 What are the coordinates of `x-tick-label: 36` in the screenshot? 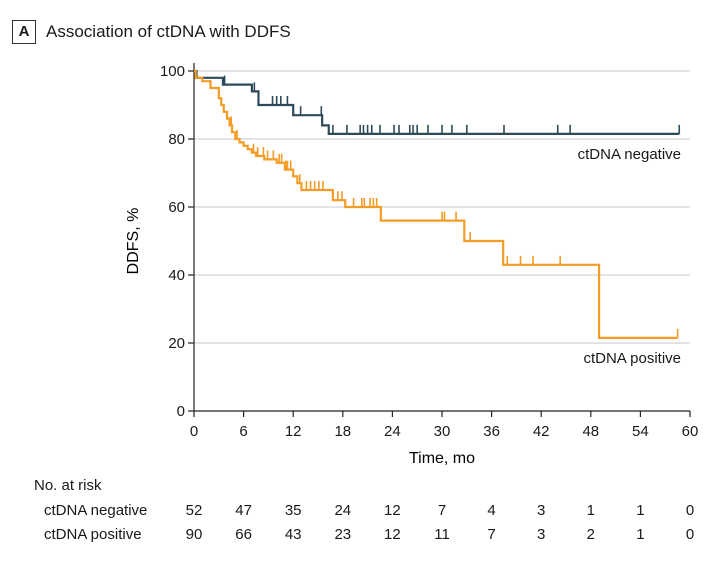 It's located at (491, 431).